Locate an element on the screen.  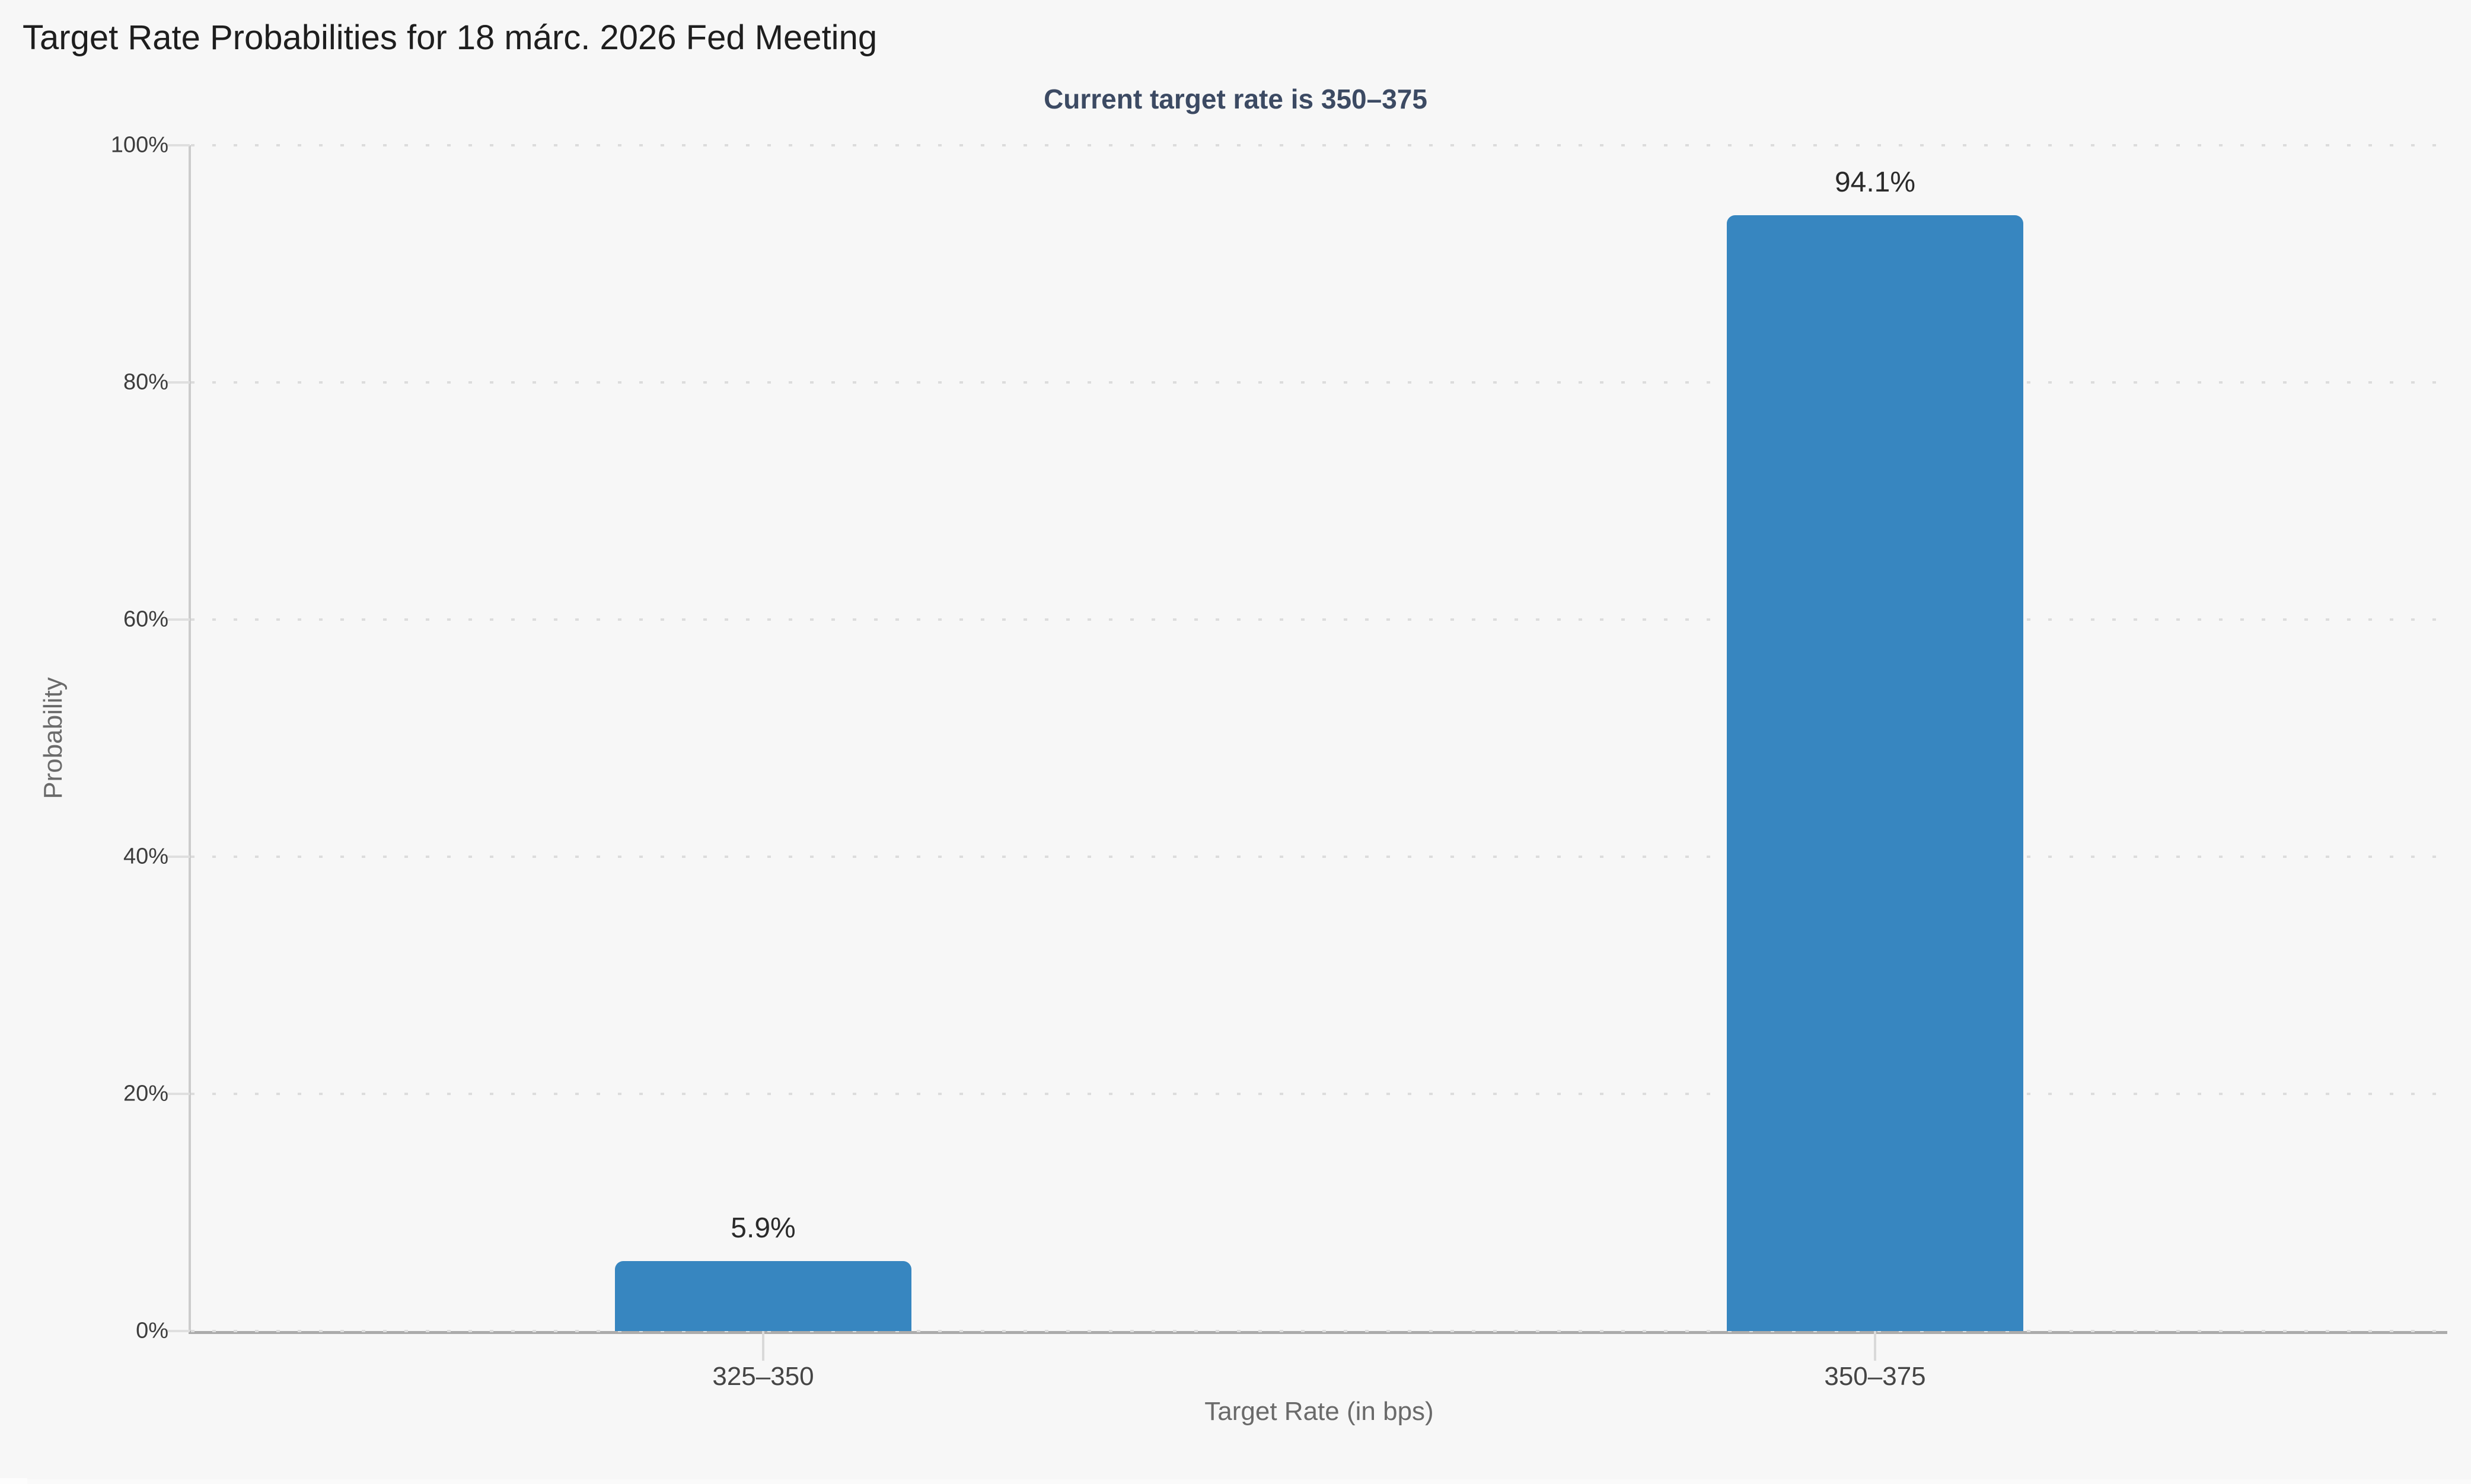
bar-value-label: 5.9% is located at coordinates (763, 1228).